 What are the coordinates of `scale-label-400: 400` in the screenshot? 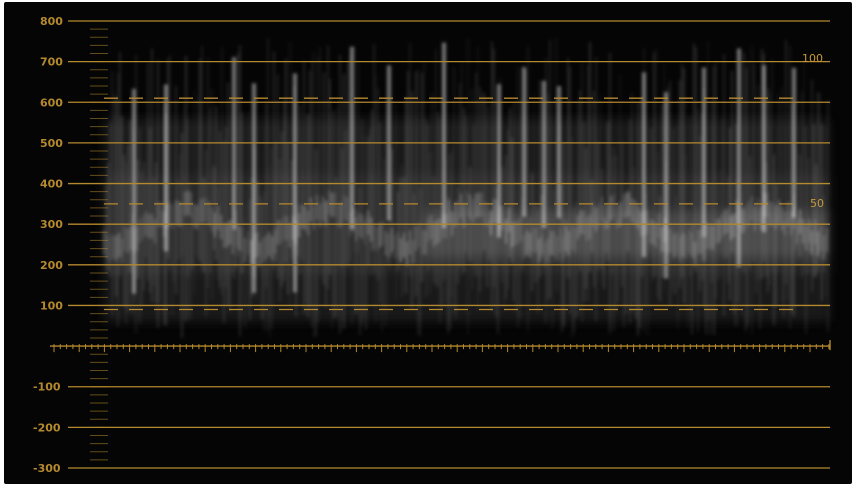 It's located at (51, 184).